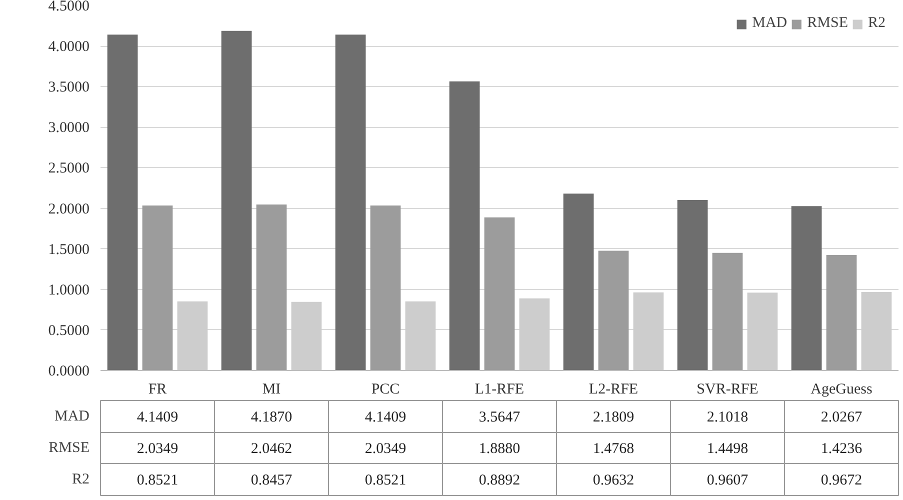 This screenshot has width=903, height=500. What do you see at coordinates (841, 449) in the screenshot?
I see `data-label: 1.4236` at bounding box center [841, 449].